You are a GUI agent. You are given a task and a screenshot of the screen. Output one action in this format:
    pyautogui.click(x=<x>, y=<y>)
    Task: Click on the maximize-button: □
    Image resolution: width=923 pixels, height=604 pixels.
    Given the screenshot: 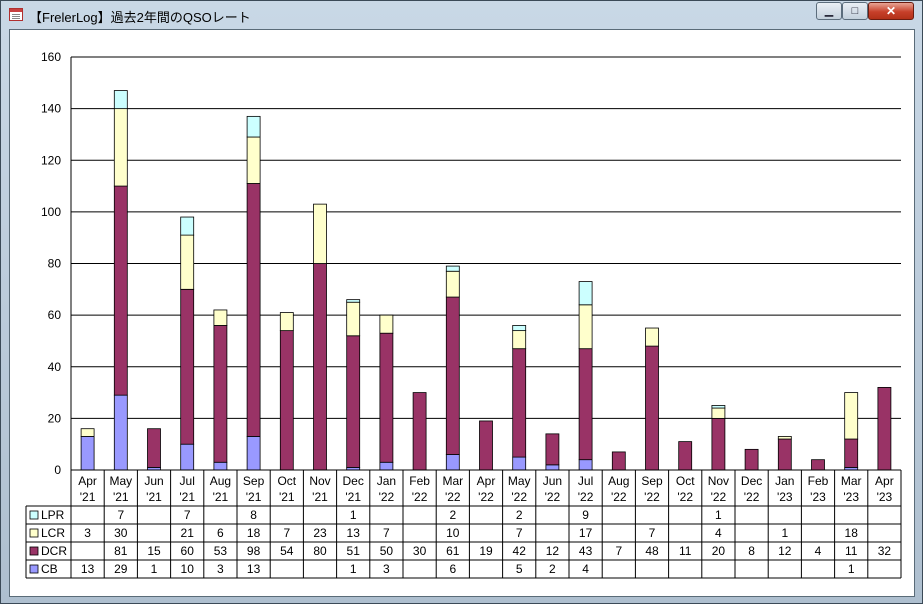 What is the action you would take?
    pyautogui.click(x=855, y=11)
    